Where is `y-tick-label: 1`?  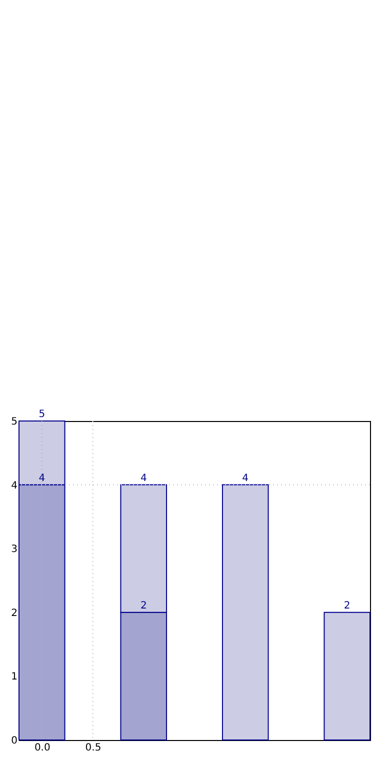 y-tick-label: 1 is located at coordinates (14, 677).